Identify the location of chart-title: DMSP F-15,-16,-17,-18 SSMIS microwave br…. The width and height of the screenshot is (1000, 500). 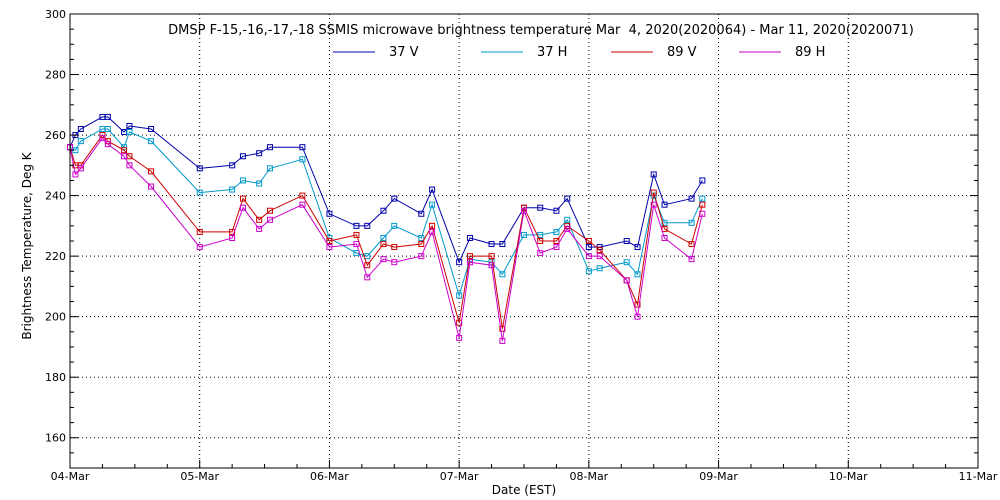
(541, 30).